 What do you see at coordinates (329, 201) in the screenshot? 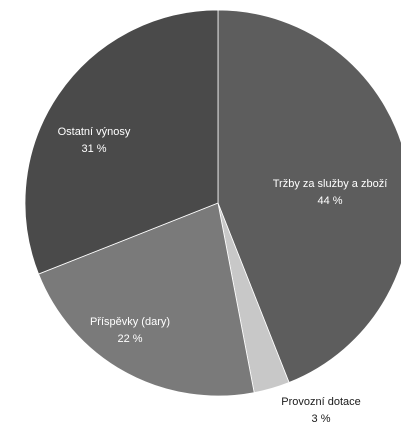
I see `slice-percent-label: 44 %` at bounding box center [329, 201].